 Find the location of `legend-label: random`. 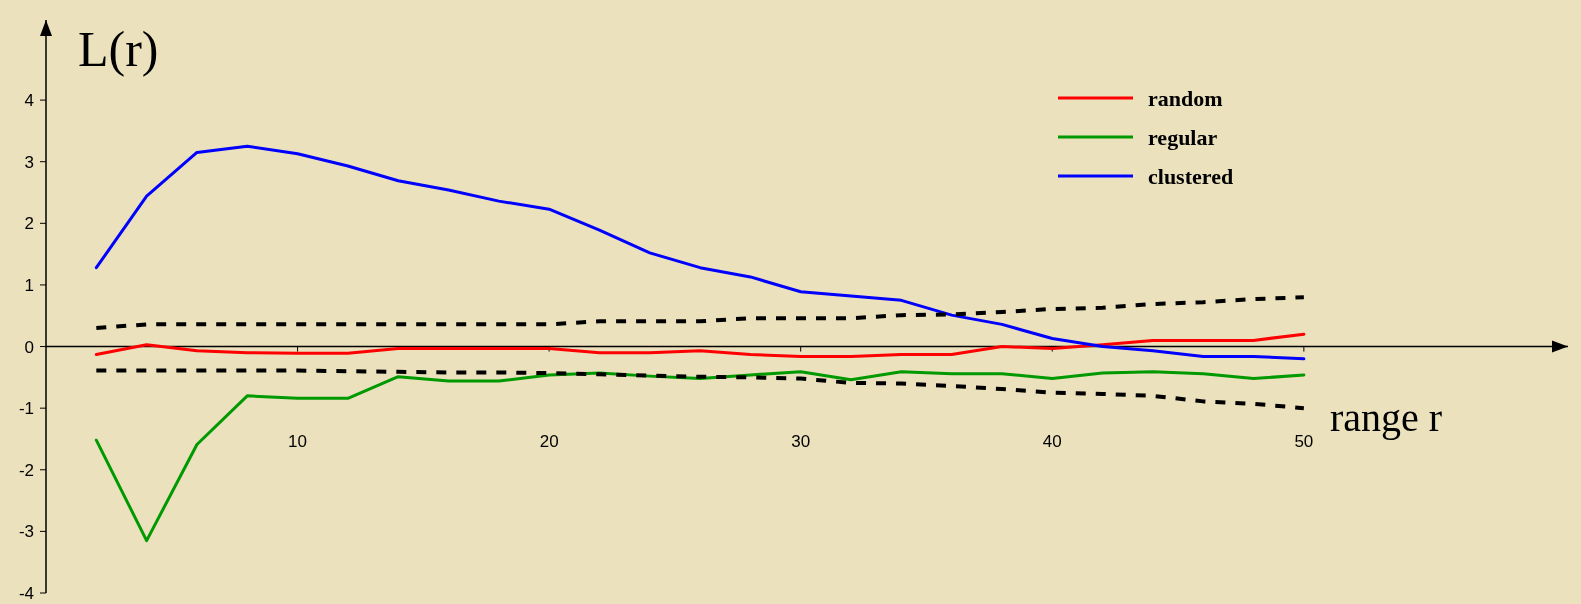

legend-label: random is located at coordinates (1185, 98).